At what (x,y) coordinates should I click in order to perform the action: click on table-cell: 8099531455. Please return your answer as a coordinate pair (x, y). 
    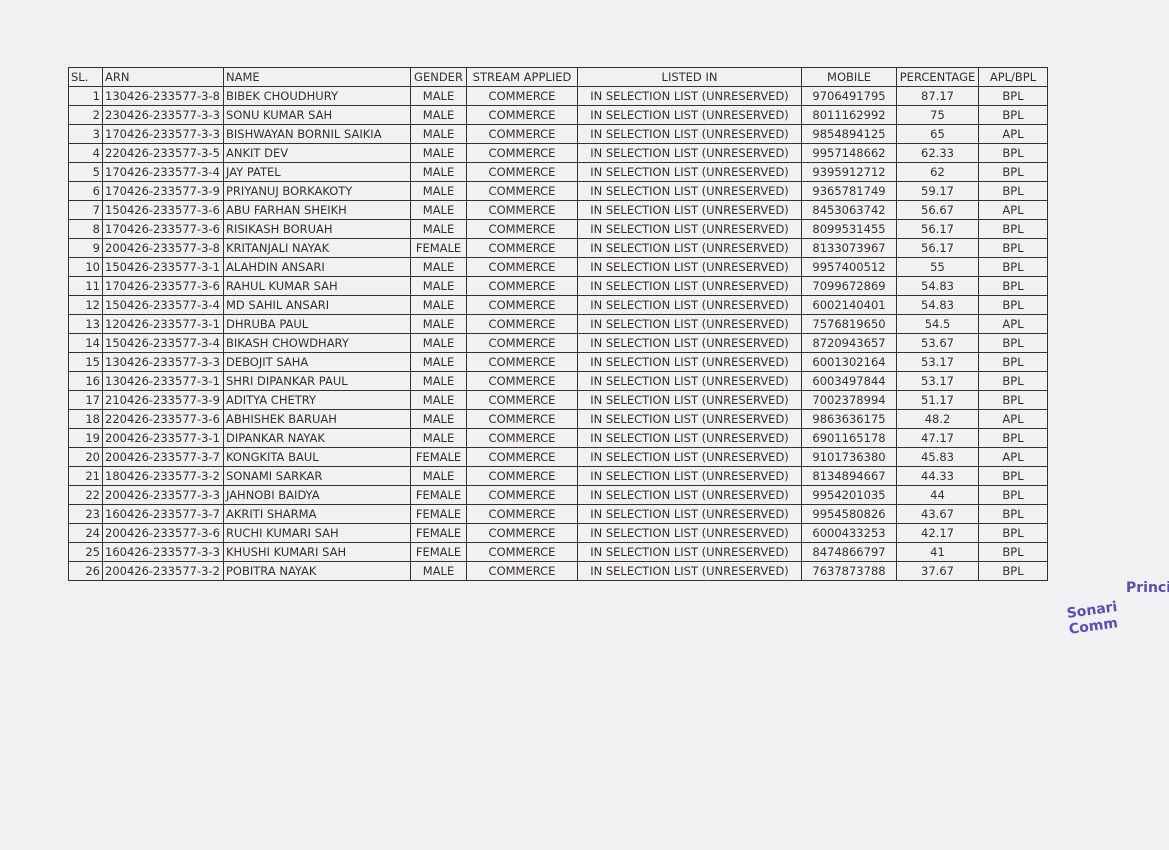
    Looking at the image, I should click on (849, 229).